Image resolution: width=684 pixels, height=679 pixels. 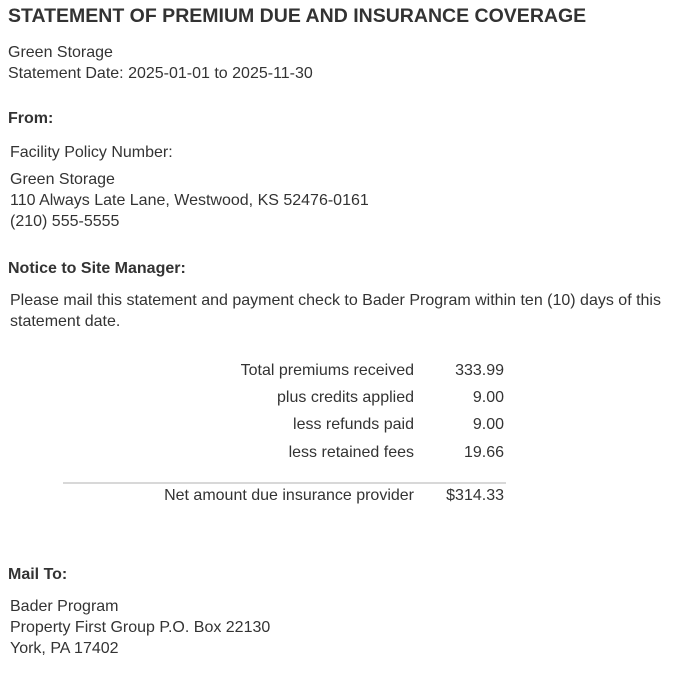 What do you see at coordinates (284, 483) in the screenshot?
I see `summary-divider` at bounding box center [284, 483].